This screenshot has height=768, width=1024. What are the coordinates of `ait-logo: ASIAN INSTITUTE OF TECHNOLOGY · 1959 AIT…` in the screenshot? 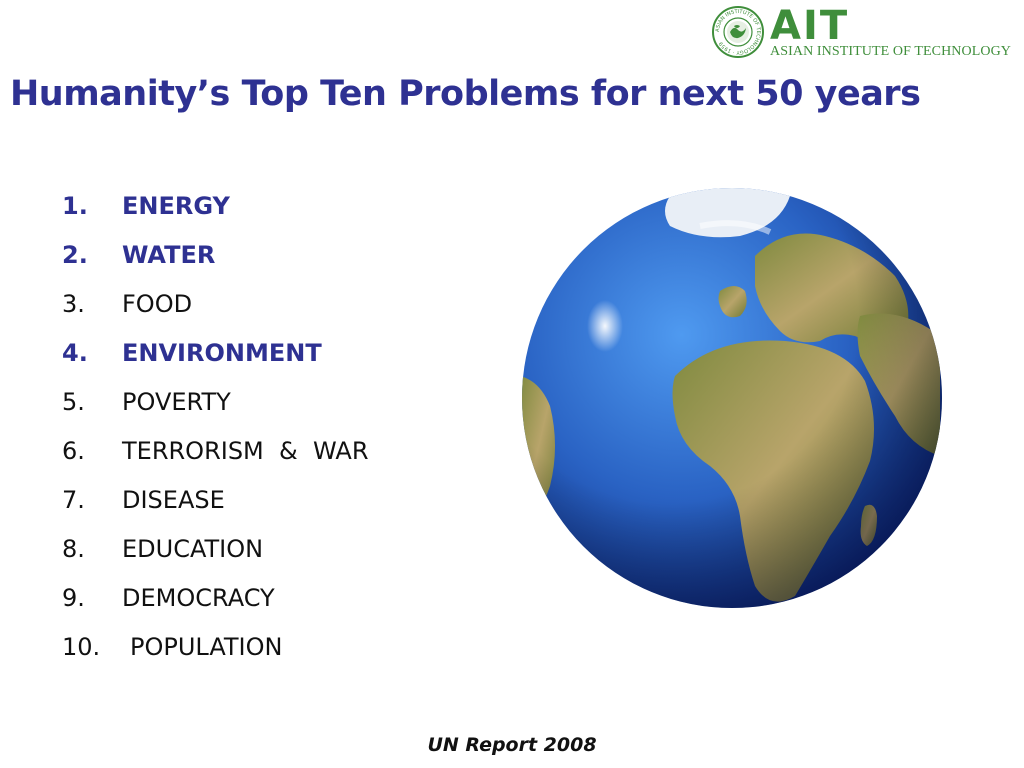 It's located at (865, 34).